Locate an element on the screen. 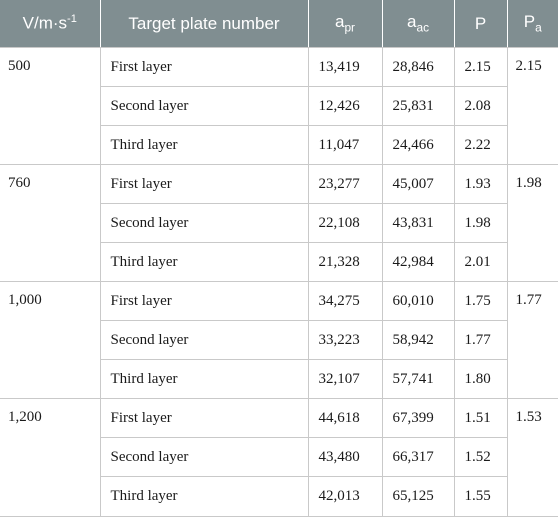 The width and height of the screenshot is (558, 517). table-row: Third layer 42,013 65,125 1.55 is located at coordinates (279, 496).